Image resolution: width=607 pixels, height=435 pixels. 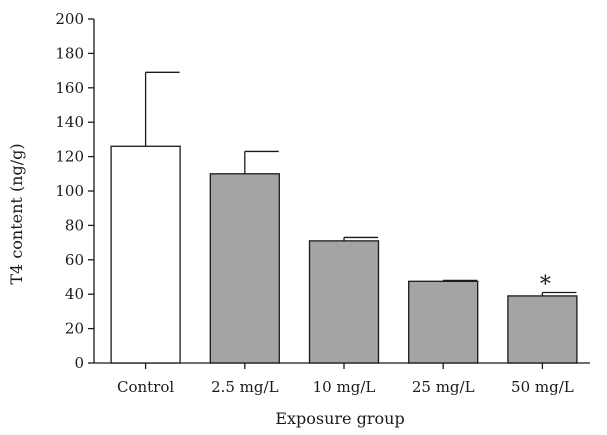 I want to click on x-axis-title: Exposure group, so click(x=339, y=418).